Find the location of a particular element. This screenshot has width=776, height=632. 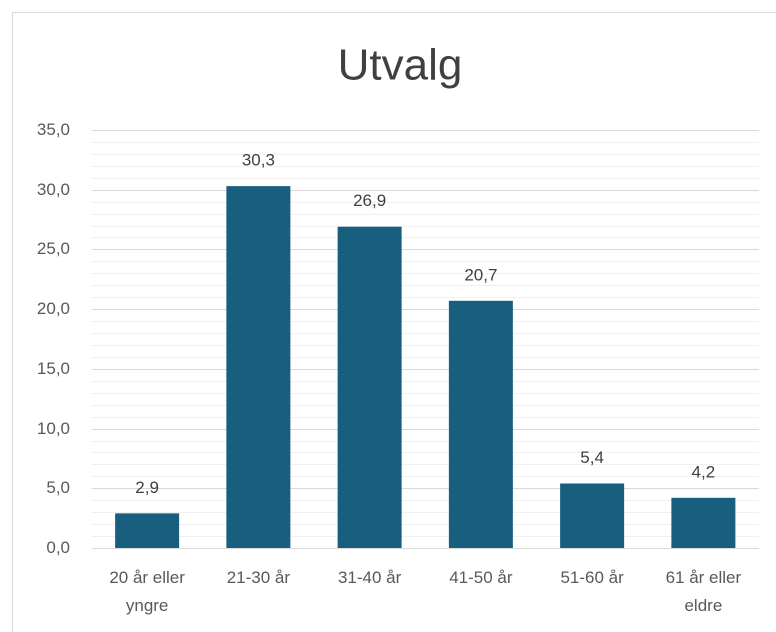

data-label: 5,4 is located at coordinates (592, 457).